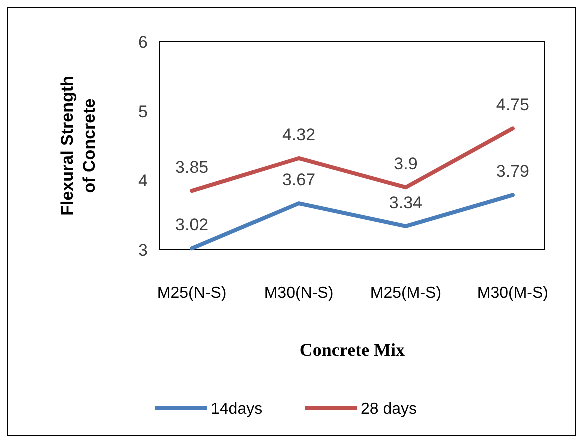 Image resolution: width=585 pixels, height=441 pixels. Describe the element at coordinates (237, 409) in the screenshot. I see `legend-label: 14days` at that location.